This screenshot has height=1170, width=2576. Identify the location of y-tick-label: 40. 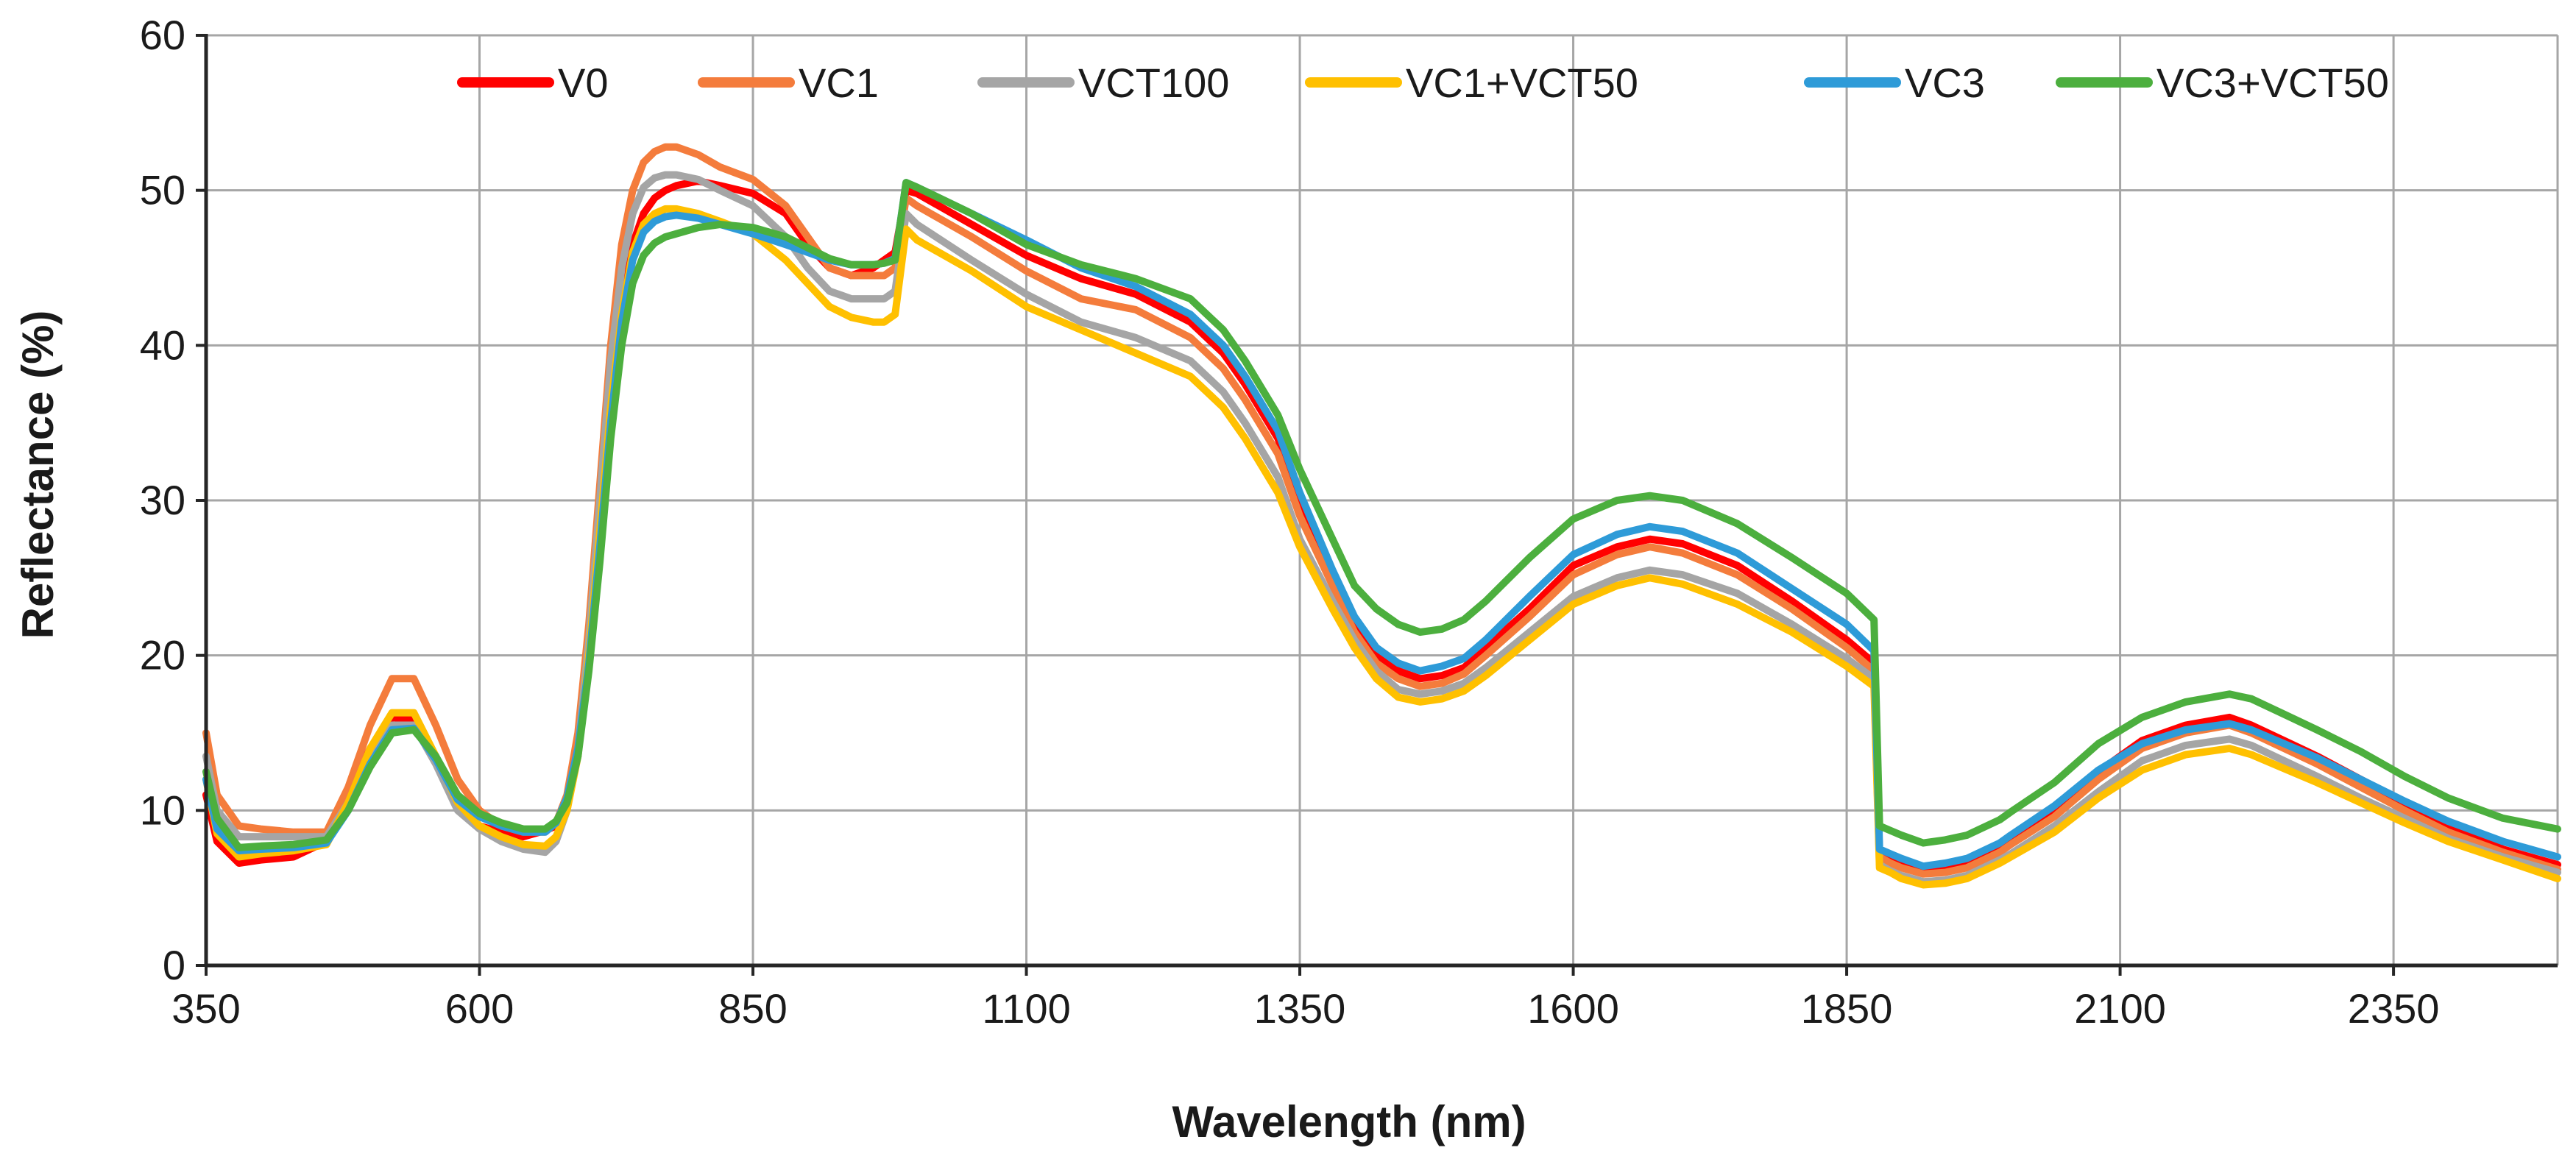
(162, 345).